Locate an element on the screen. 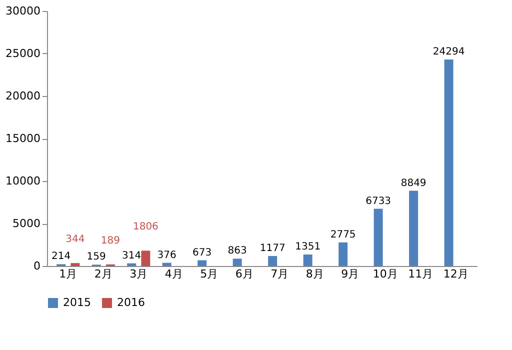 The height and width of the screenshot is (350, 512). x-tick-label: 6月 is located at coordinates (244, 274).